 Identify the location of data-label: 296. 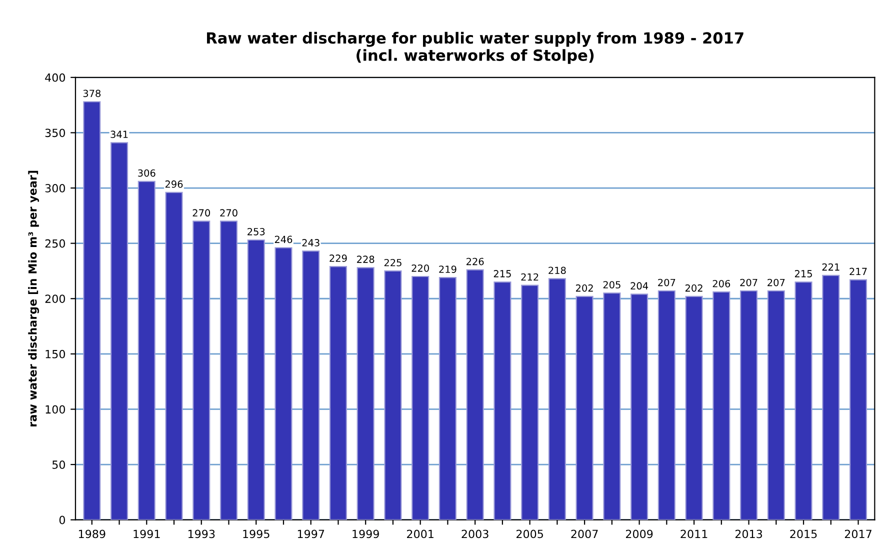
(174, 184).